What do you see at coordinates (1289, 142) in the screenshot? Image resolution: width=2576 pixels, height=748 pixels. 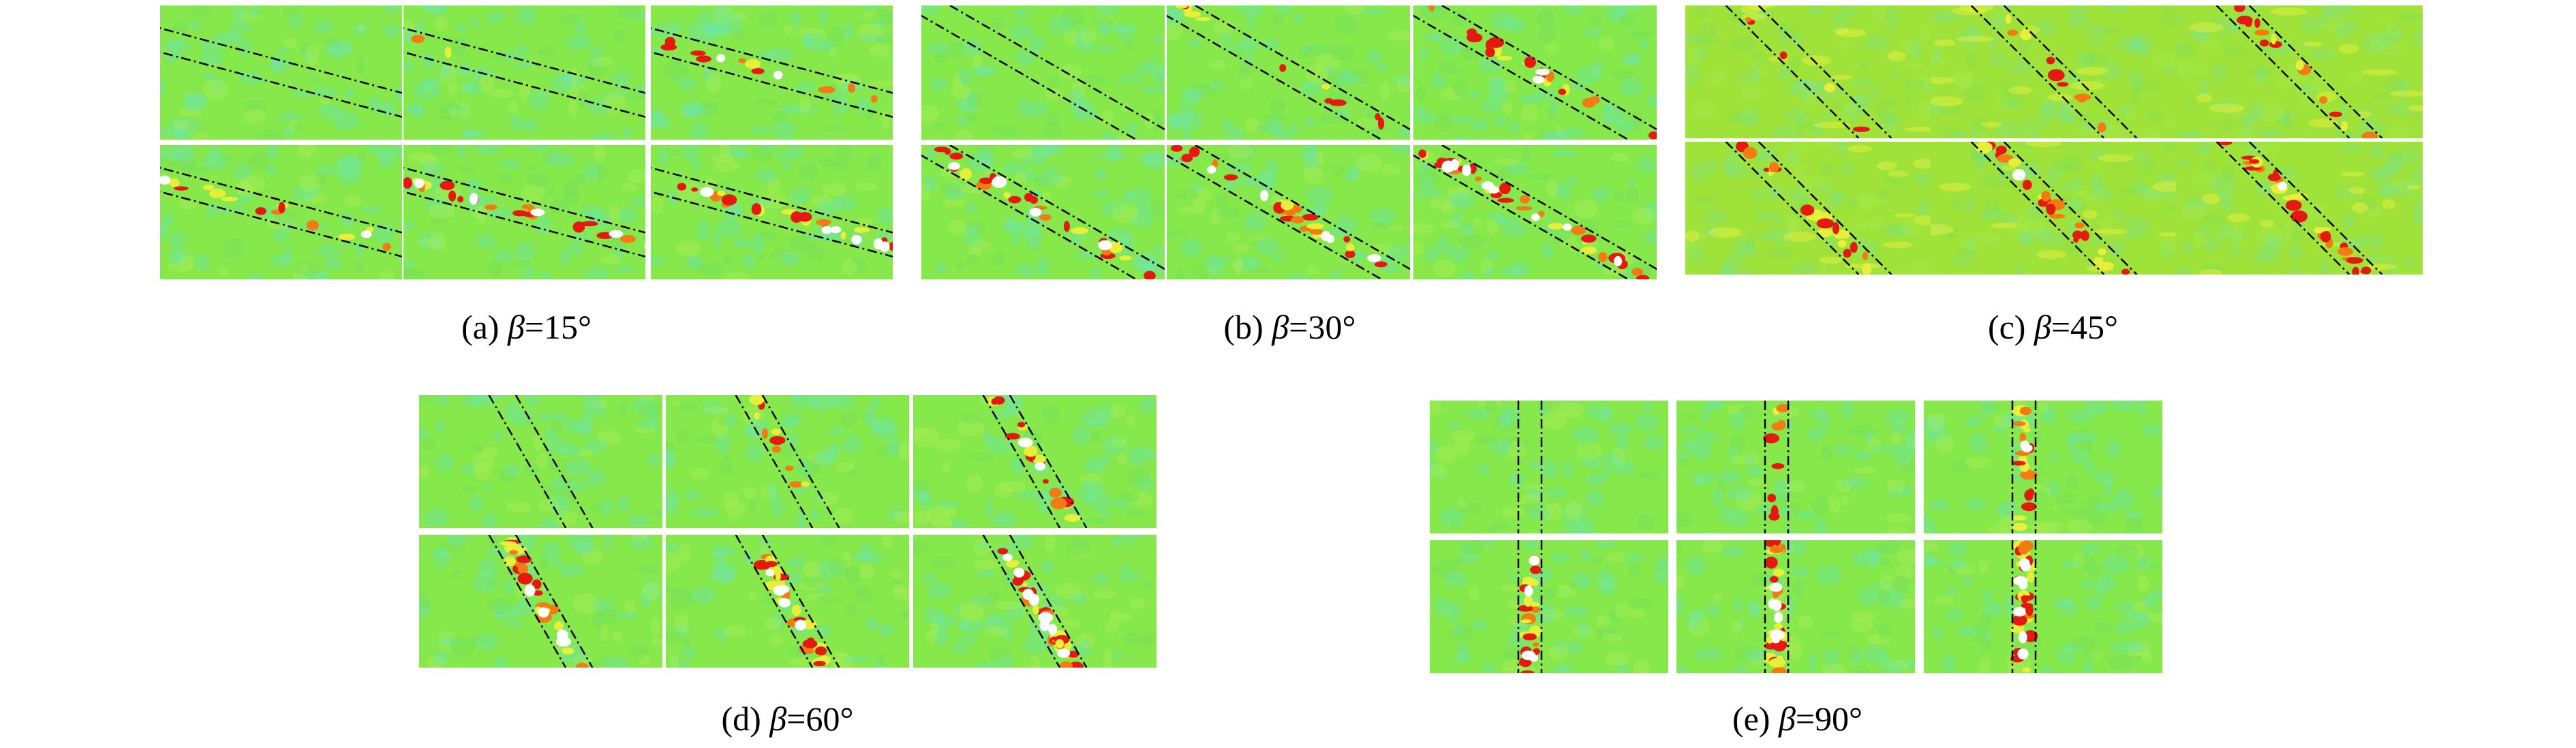 I see `subfigure-b` at bounding box center [1289, 142].